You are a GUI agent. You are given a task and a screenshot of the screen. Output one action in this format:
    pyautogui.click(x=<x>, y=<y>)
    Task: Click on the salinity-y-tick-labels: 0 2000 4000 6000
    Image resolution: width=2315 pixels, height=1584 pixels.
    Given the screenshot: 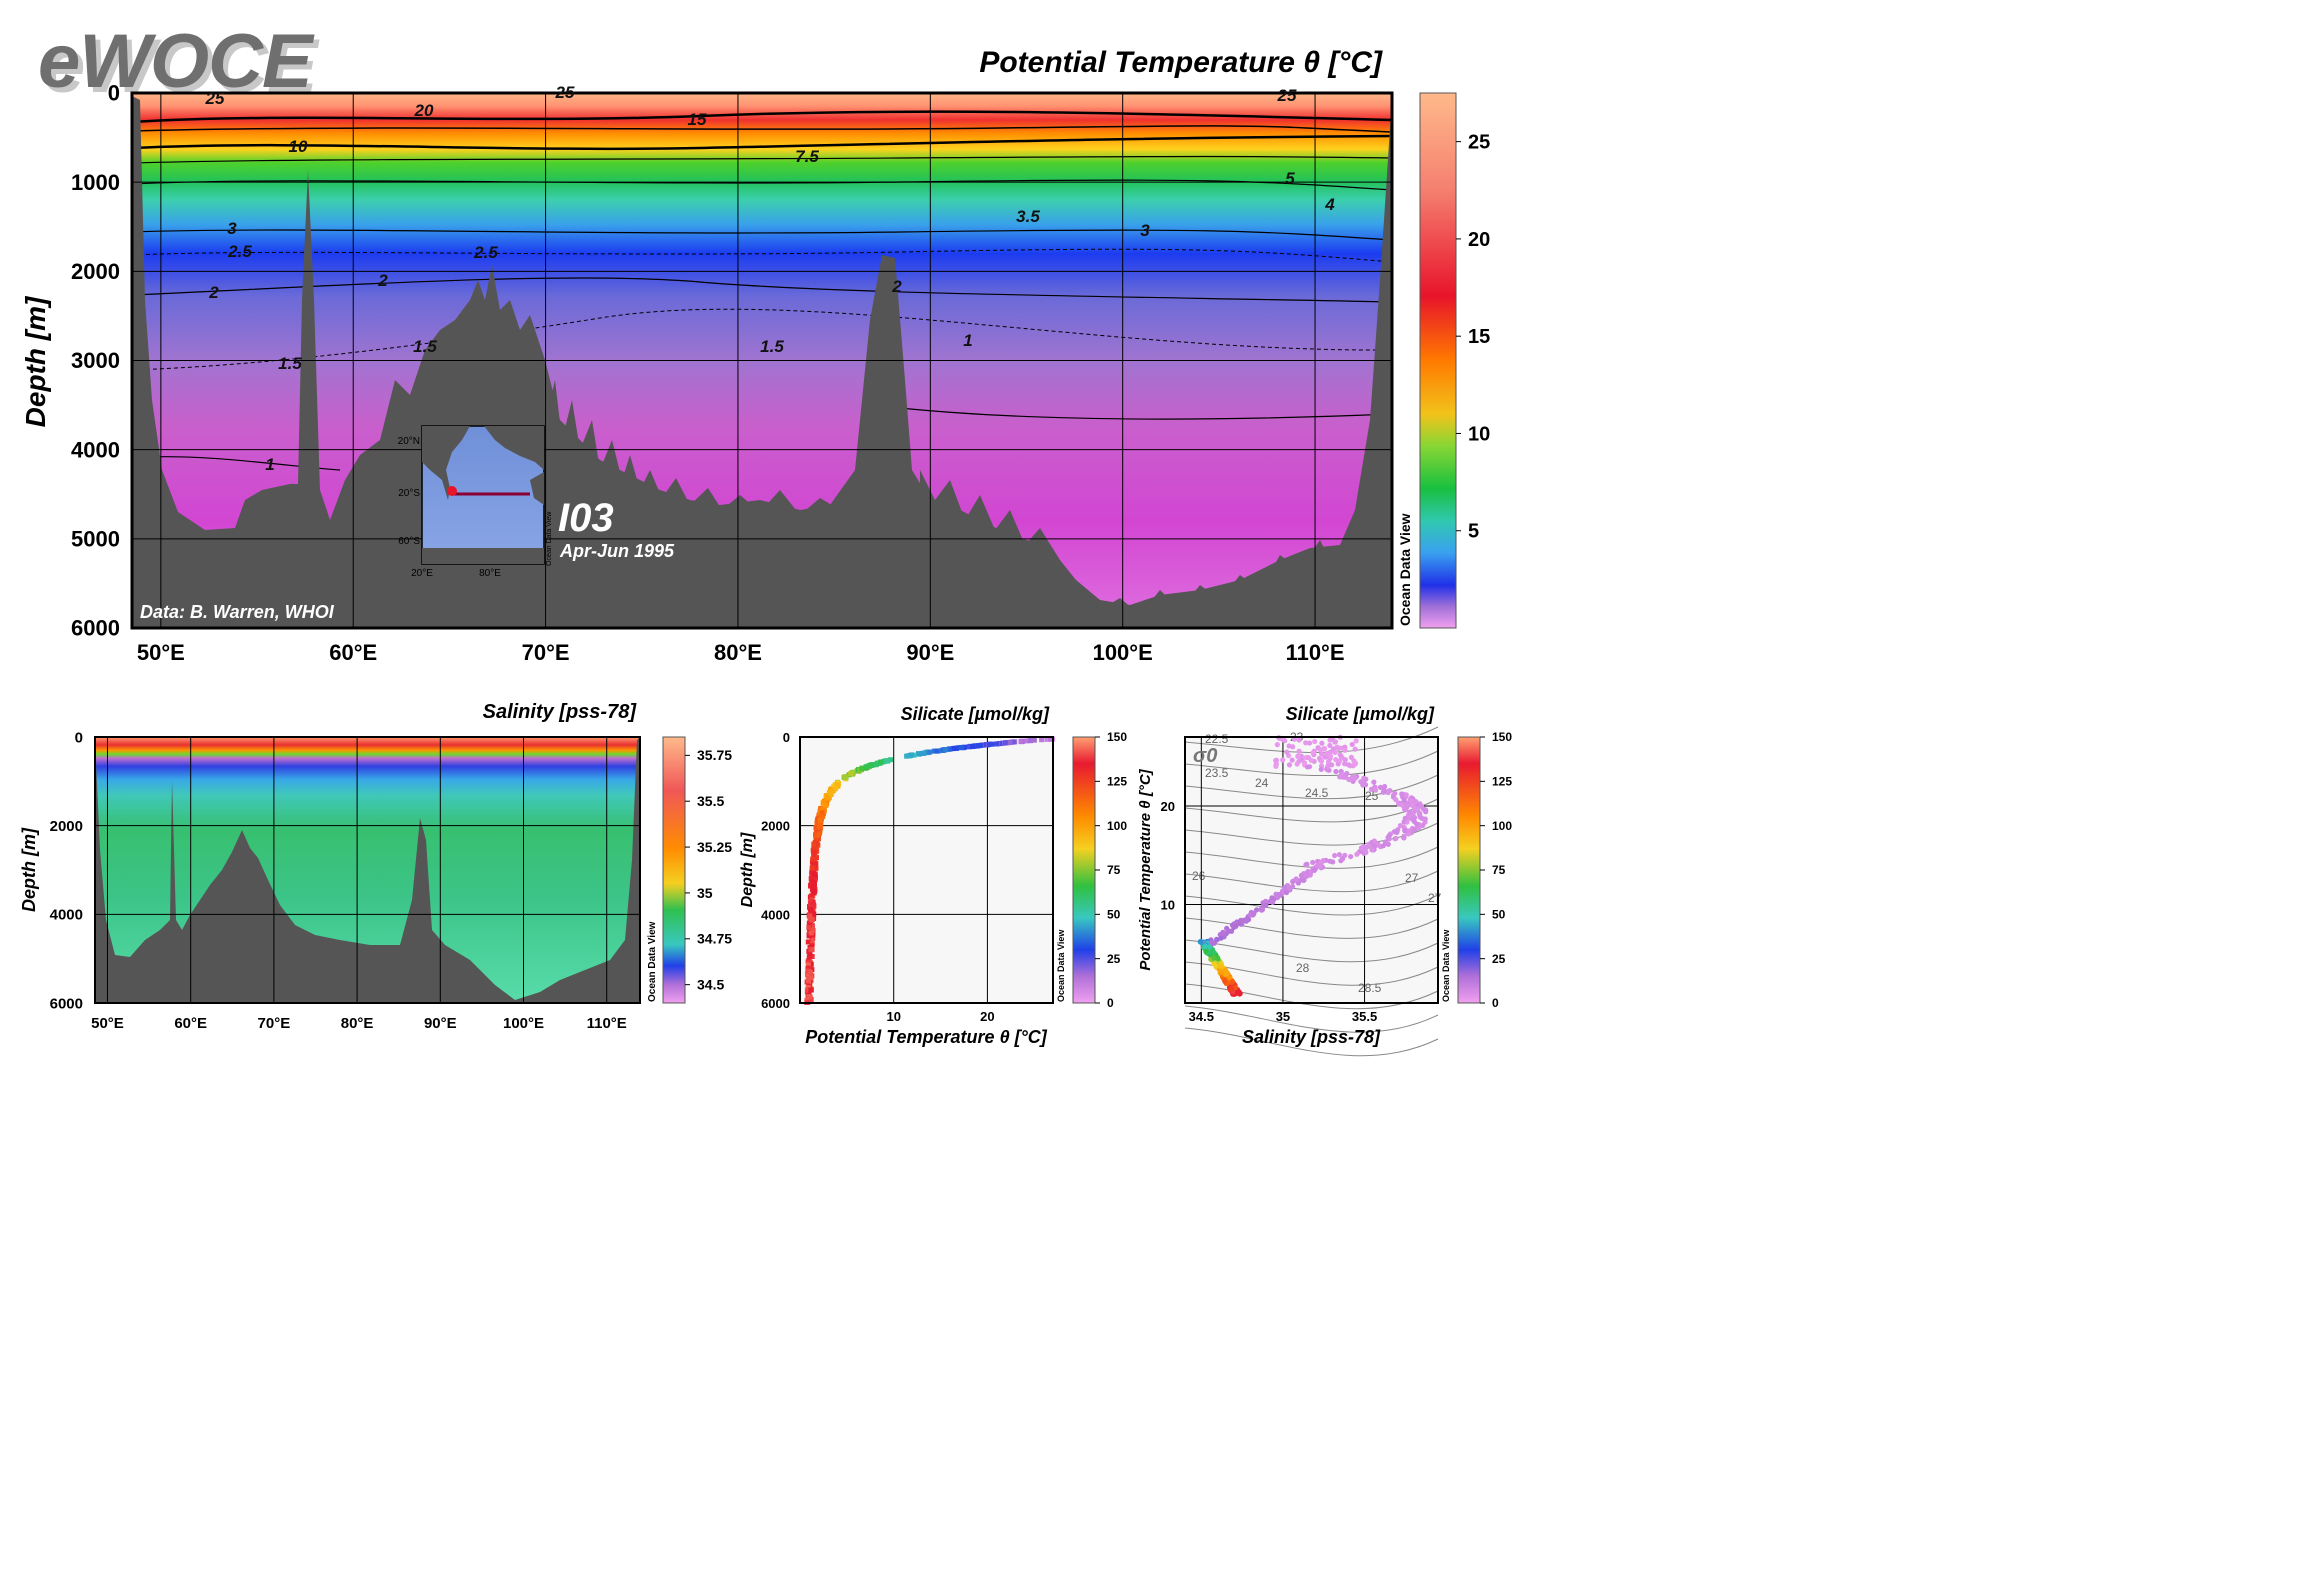 What is the action you would take?
    pyautogui.click(x=66, y=870)
    